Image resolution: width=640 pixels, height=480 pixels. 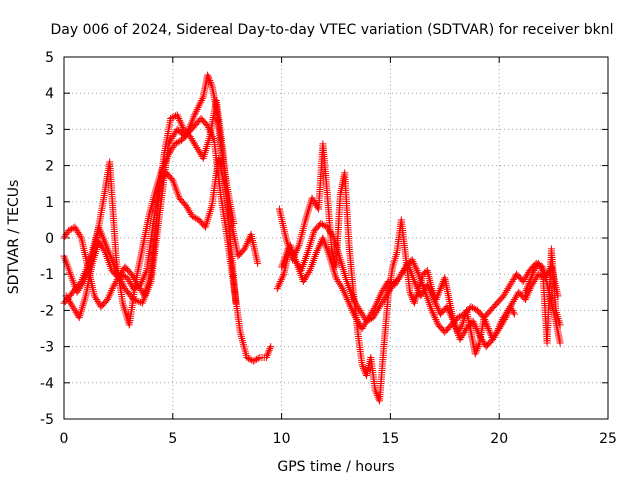 I want to click on y-tick-label: 1, so click(x=49, y=203).